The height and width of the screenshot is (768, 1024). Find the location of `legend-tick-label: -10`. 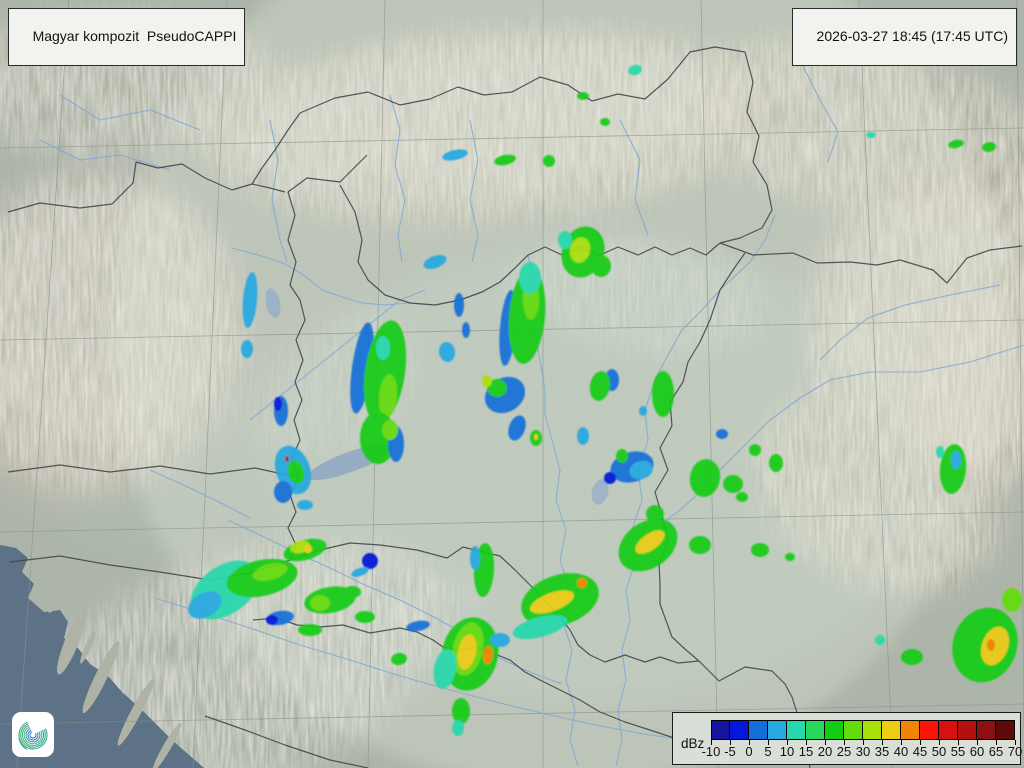

legend-tick-label: -10 is located at coordinates (711, 751).